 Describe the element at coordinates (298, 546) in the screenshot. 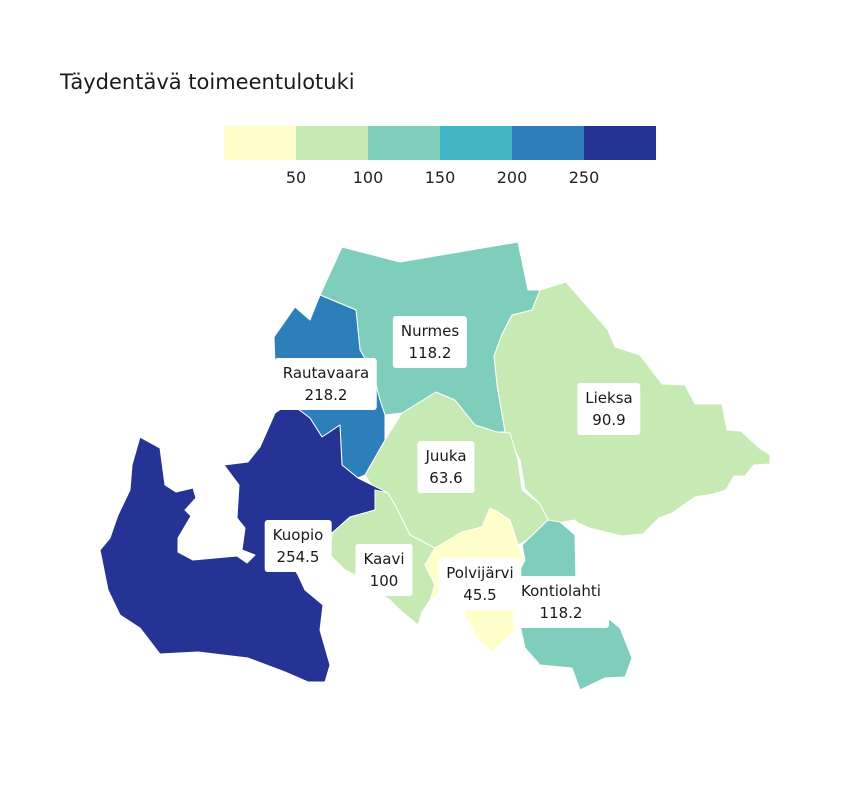

I see `label-kuopio: Kuopio 254.5` at that location.